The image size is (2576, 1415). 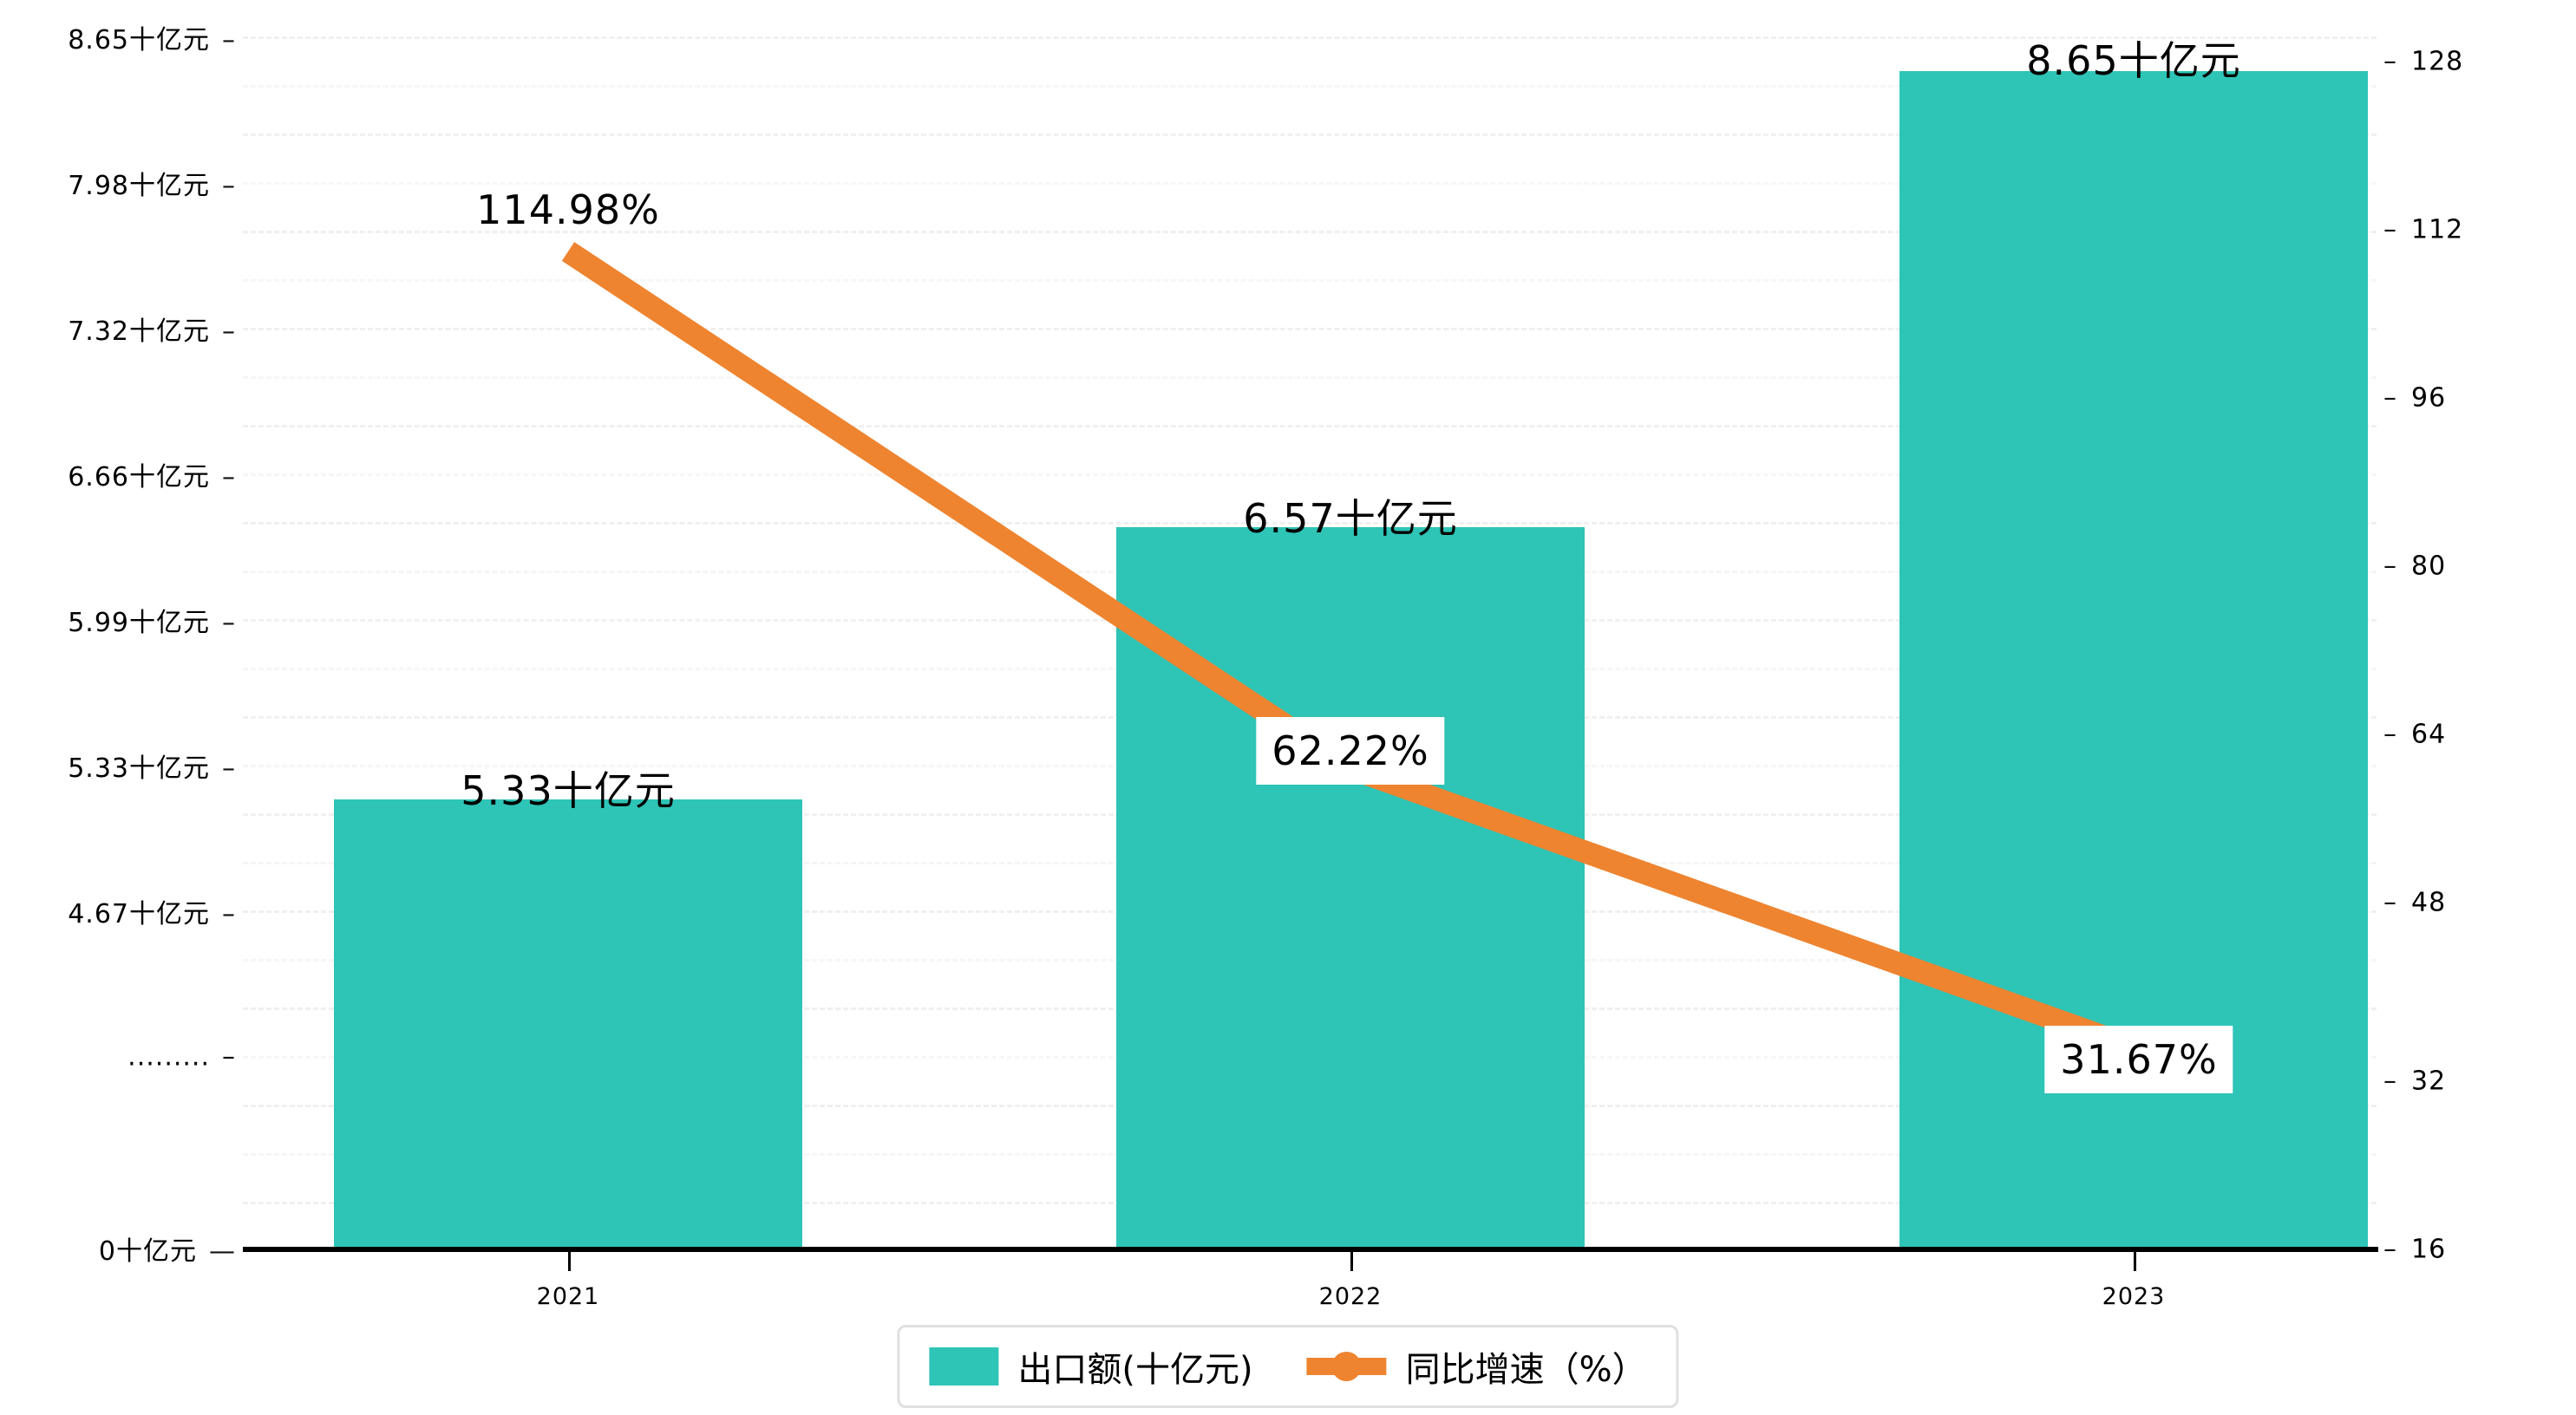 What do you see at coordinates (2479, 707) in the screenshot?
I see `y-axis-right: –128 –112 –96 –80 –64 –48 –32 –16` at bounding box center [2479, 707].